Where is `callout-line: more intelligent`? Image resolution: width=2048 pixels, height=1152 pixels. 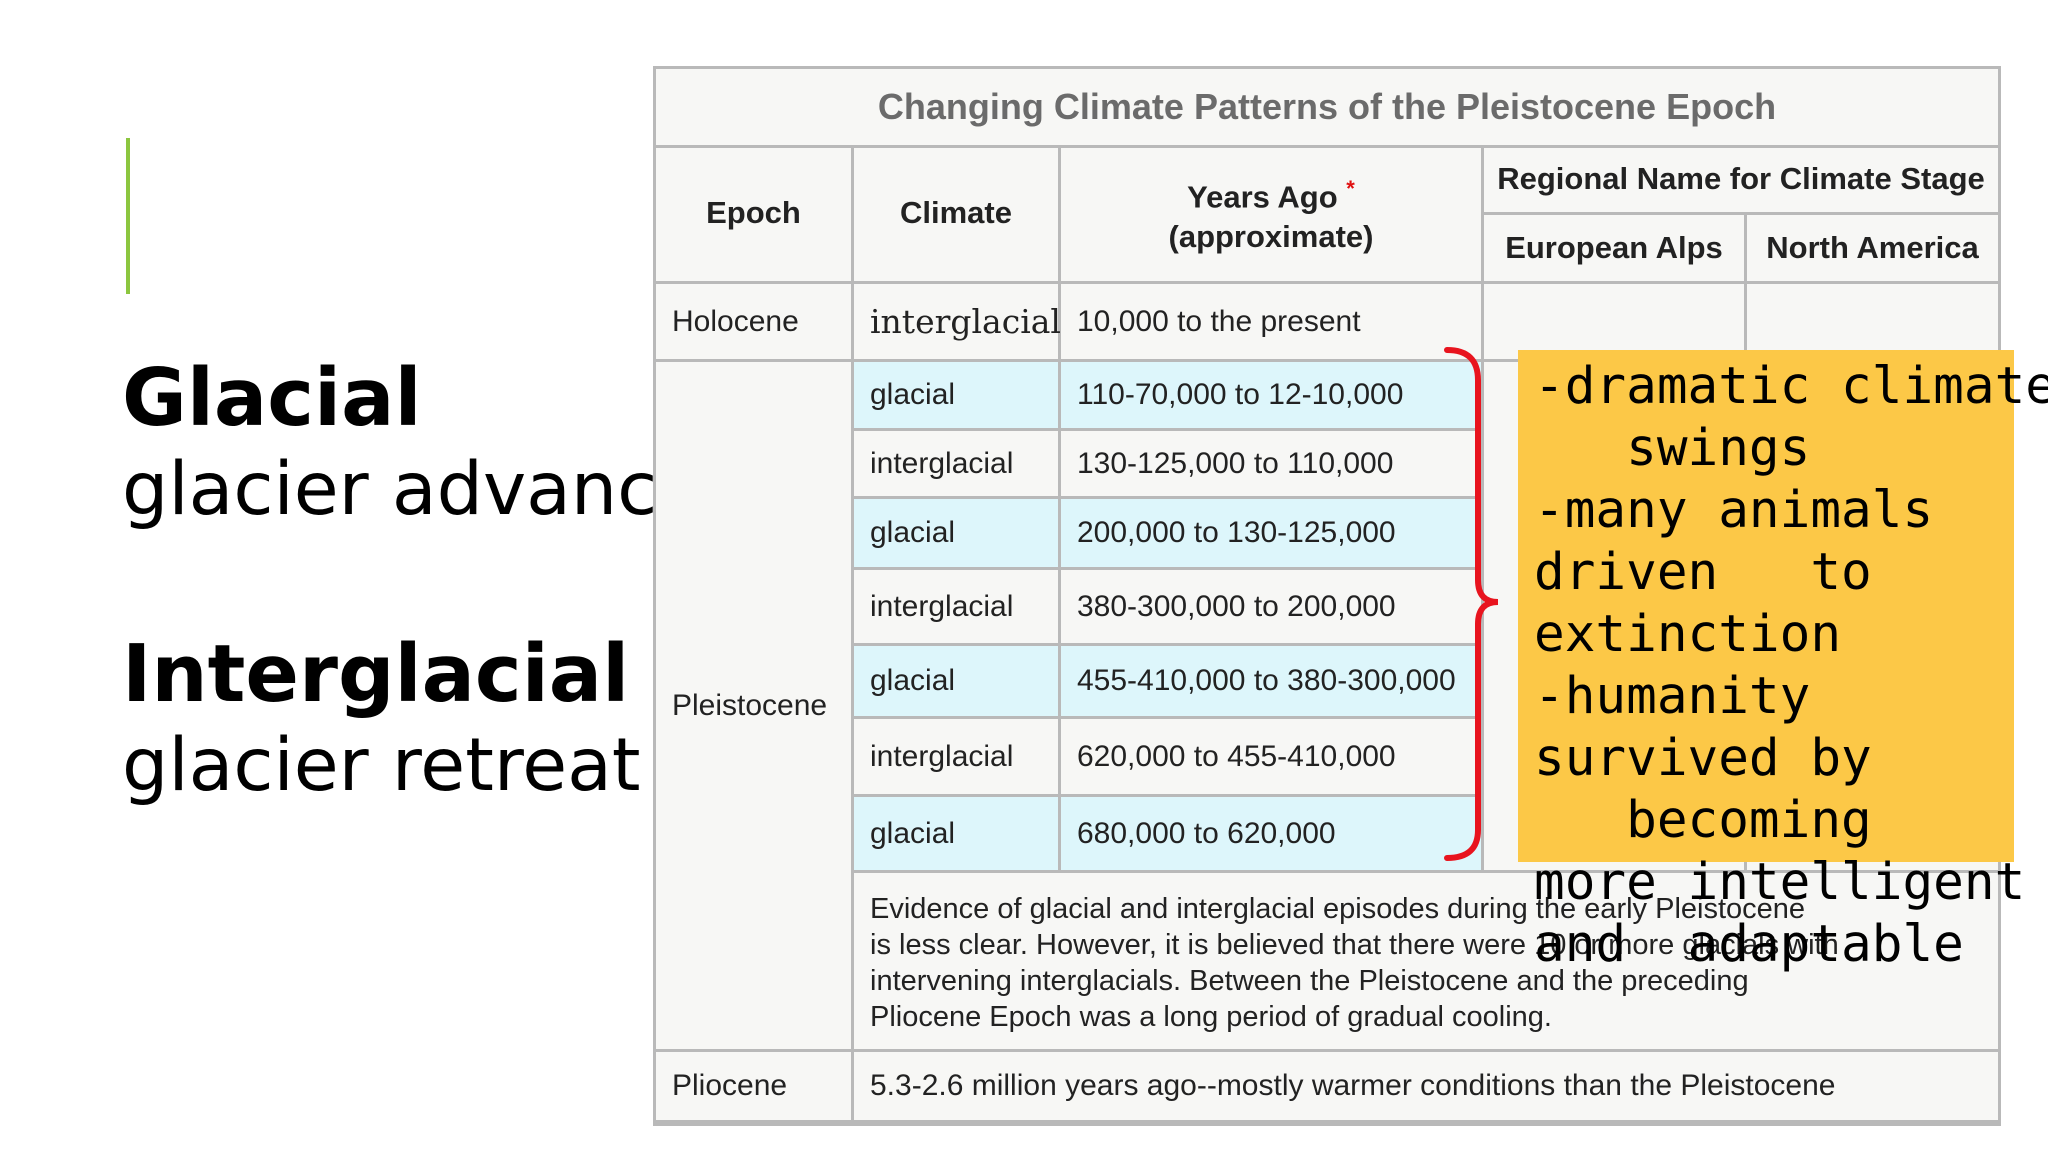 callout-line: more intelligent is located at coordinates (1780, 882).